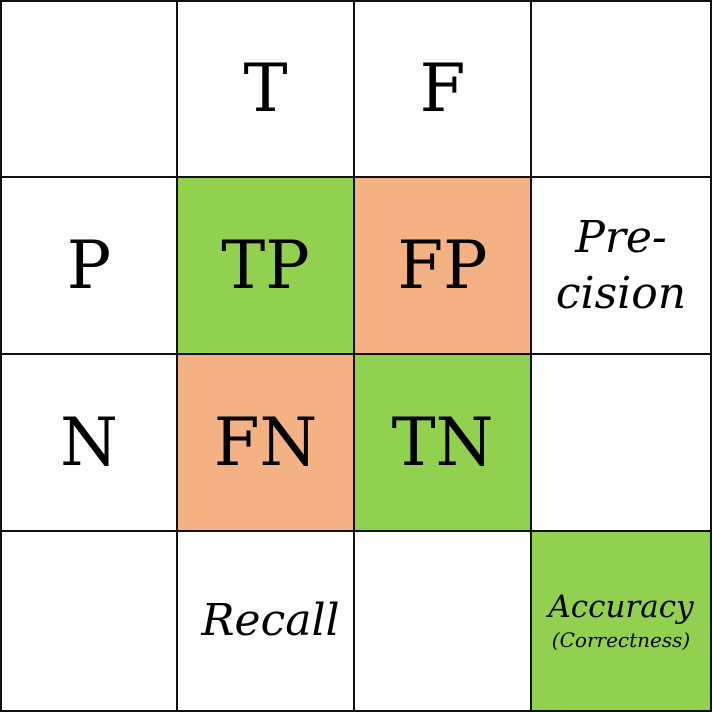 Image resolution: width=712 pixels, height=712 pixels. What do you see at coordinates (621, 237) in the screenshot?
I see `precision-label-line1: Pre-` at bounding box center [621, 237].